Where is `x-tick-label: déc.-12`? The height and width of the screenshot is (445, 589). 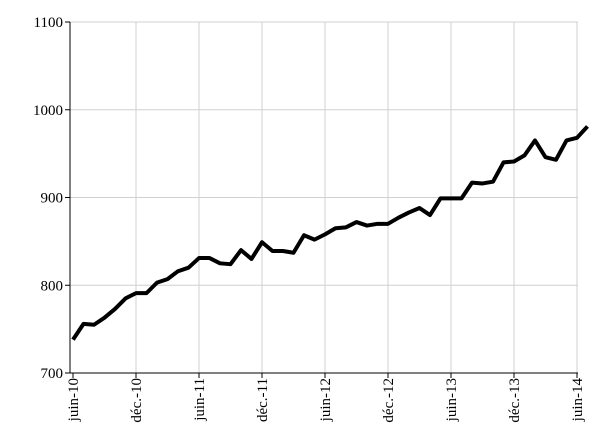
x-tick-label: déc.-12 is located at coordinates (389, 400).